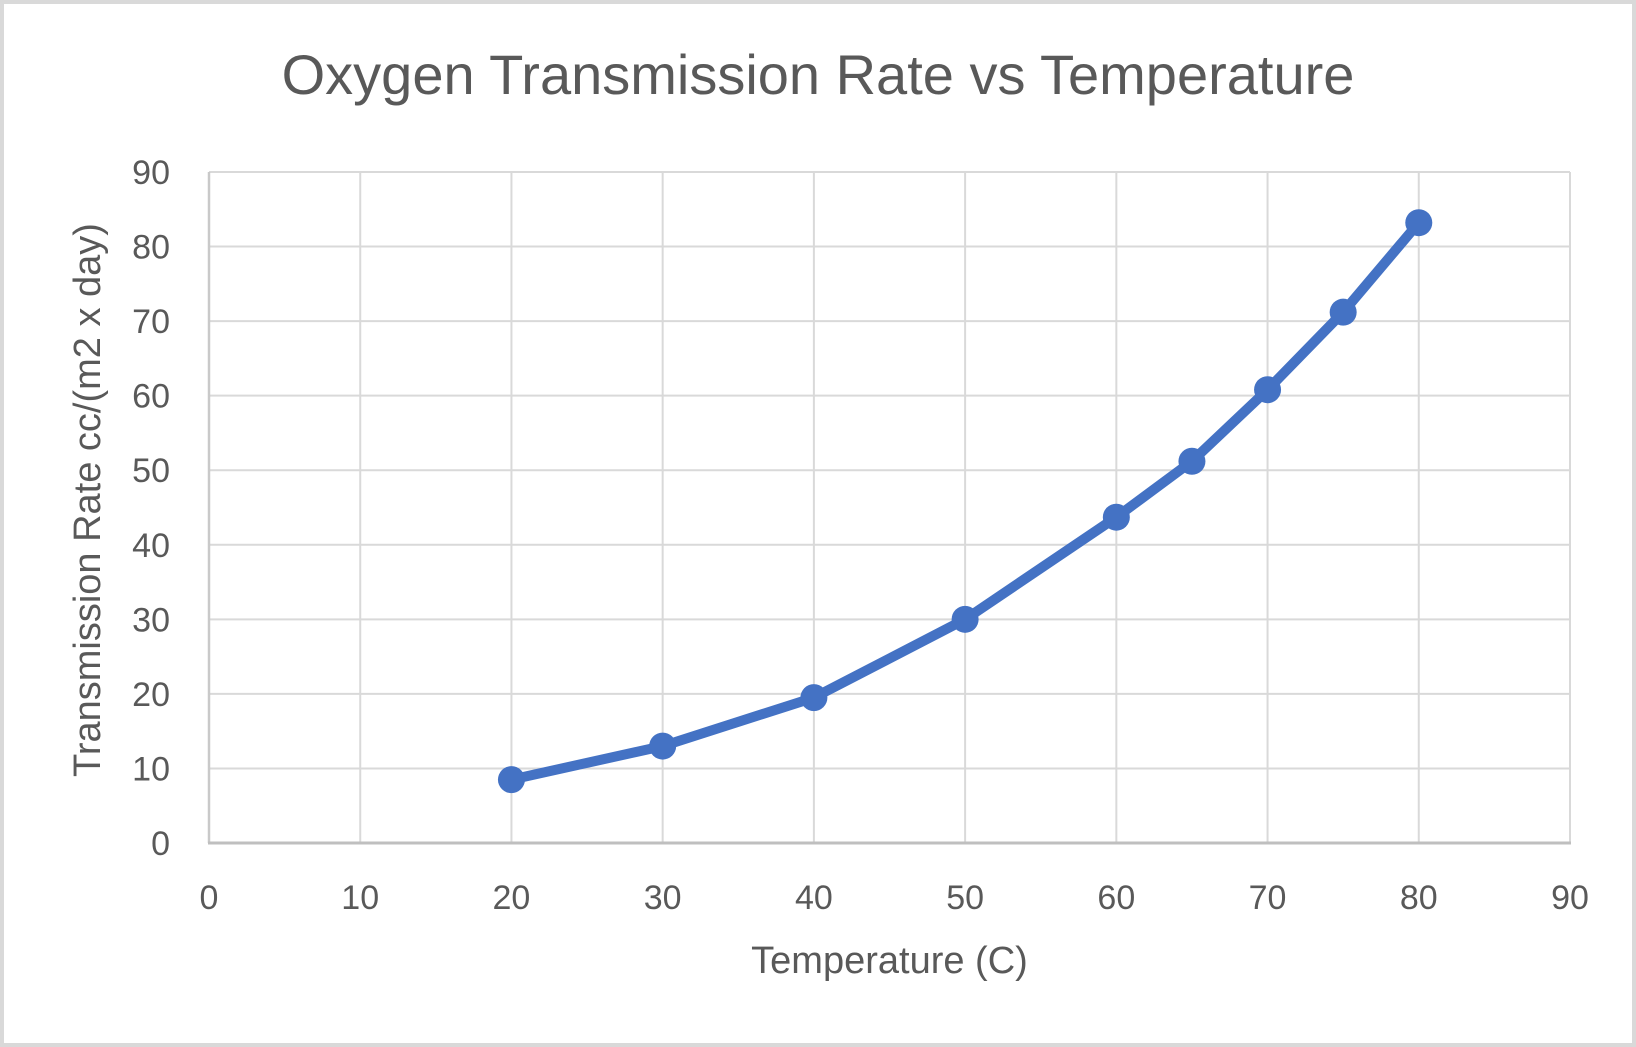  What do you see at coordinates (151, 546) in the screenshot?
I see `y-tick-label-40: 40` at bounding box center [151, 546].